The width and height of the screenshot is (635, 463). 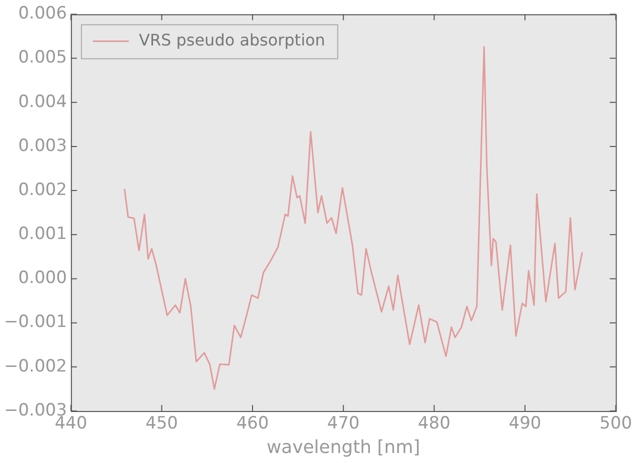 I want to click on x-tick-label: 450, so click(x=161, y=424).